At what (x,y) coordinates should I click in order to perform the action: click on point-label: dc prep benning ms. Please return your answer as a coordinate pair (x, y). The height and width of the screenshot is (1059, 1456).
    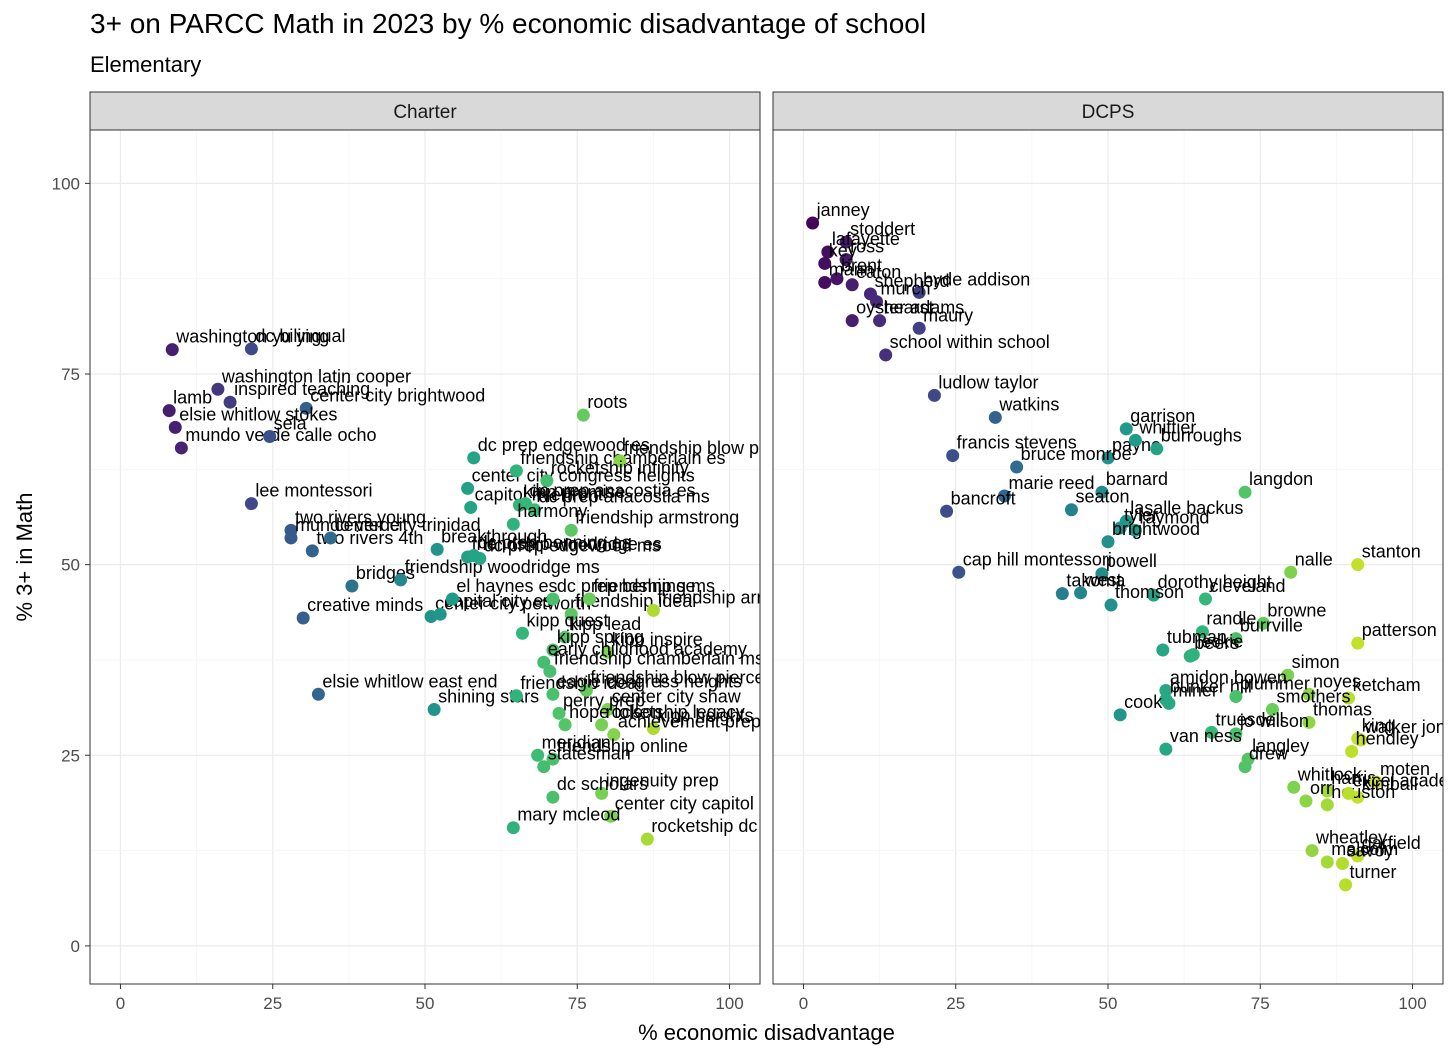
    Looking at the image, I should click on (636, 586).